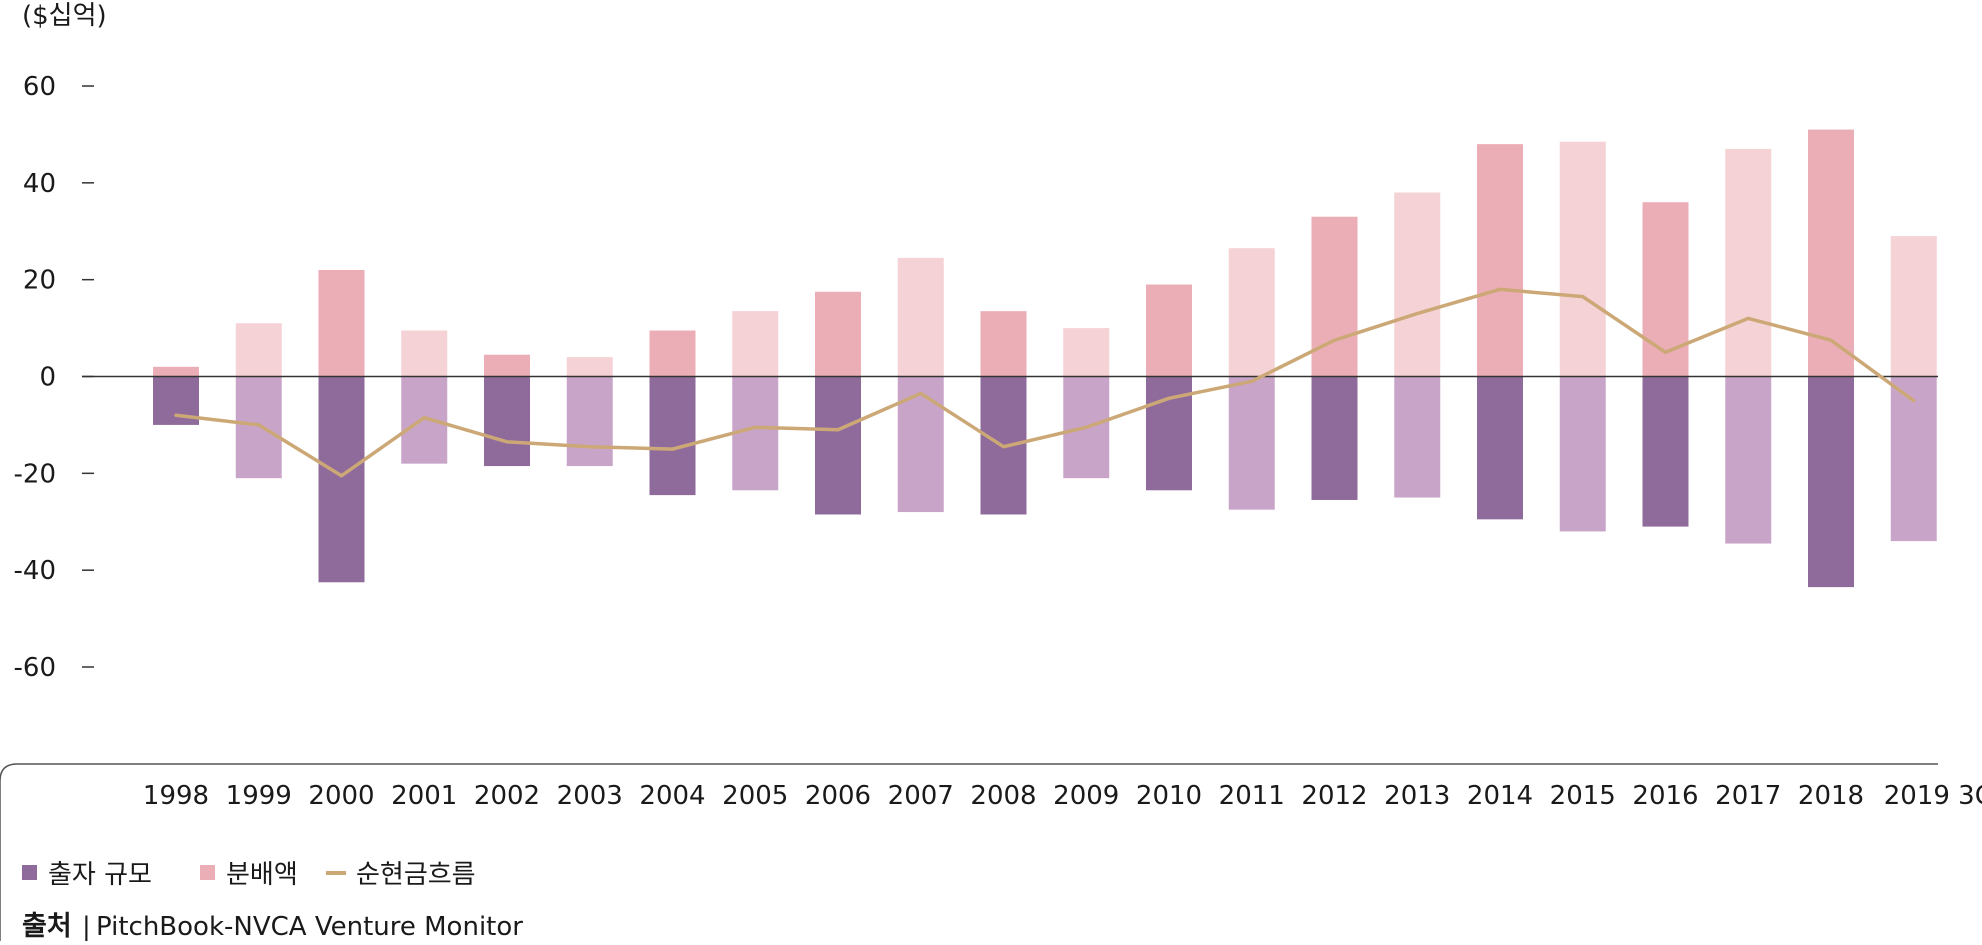 The width and height of the screenshot is (1982, 945). What do you see at coordinates (39, 87) in the screenshot?
I see `y-tick-label: 60` at bounding box center [39, 87].